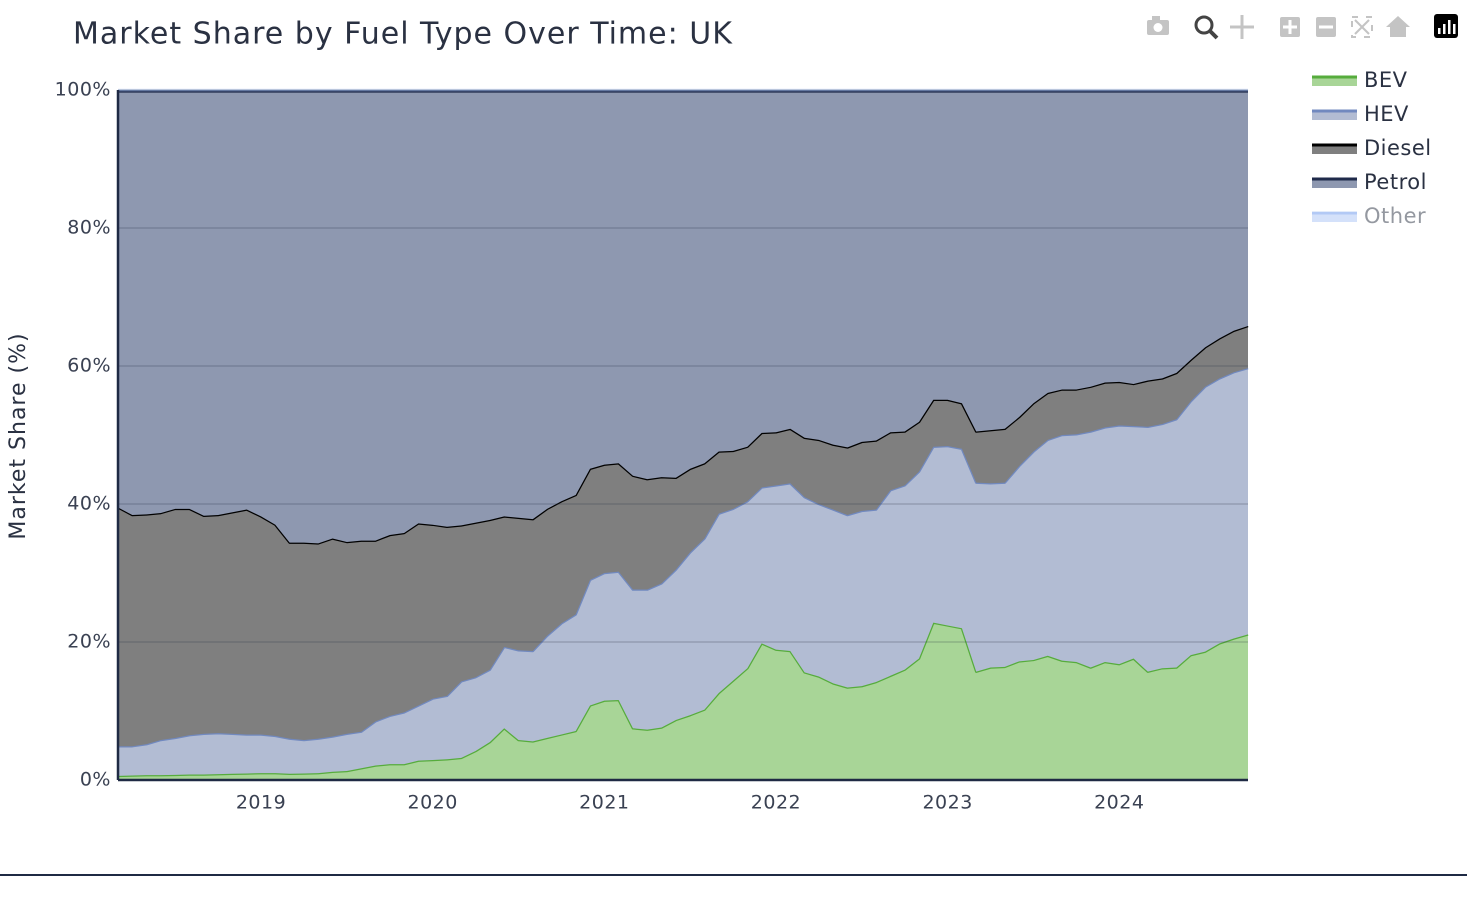 This screenshot has width=1467, height=900. What do you see at coordinates (18, 435) in the screenshot?
I see `y-axis-label: Market Share (%)` at bounding box center [18, 435].